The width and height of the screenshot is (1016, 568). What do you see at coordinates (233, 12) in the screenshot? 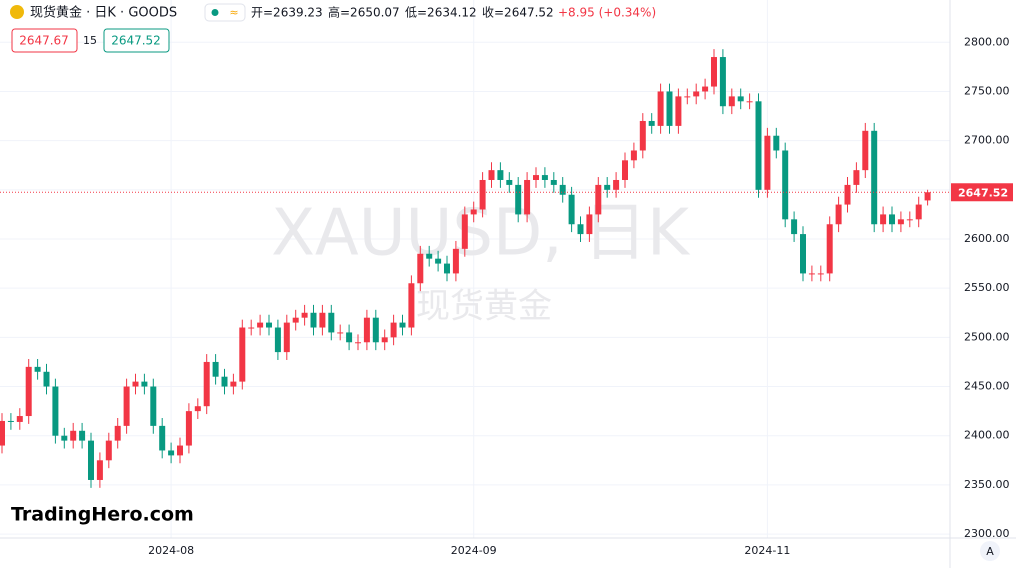
I see `status-icon: ≈` at bounding box center [233, 12].